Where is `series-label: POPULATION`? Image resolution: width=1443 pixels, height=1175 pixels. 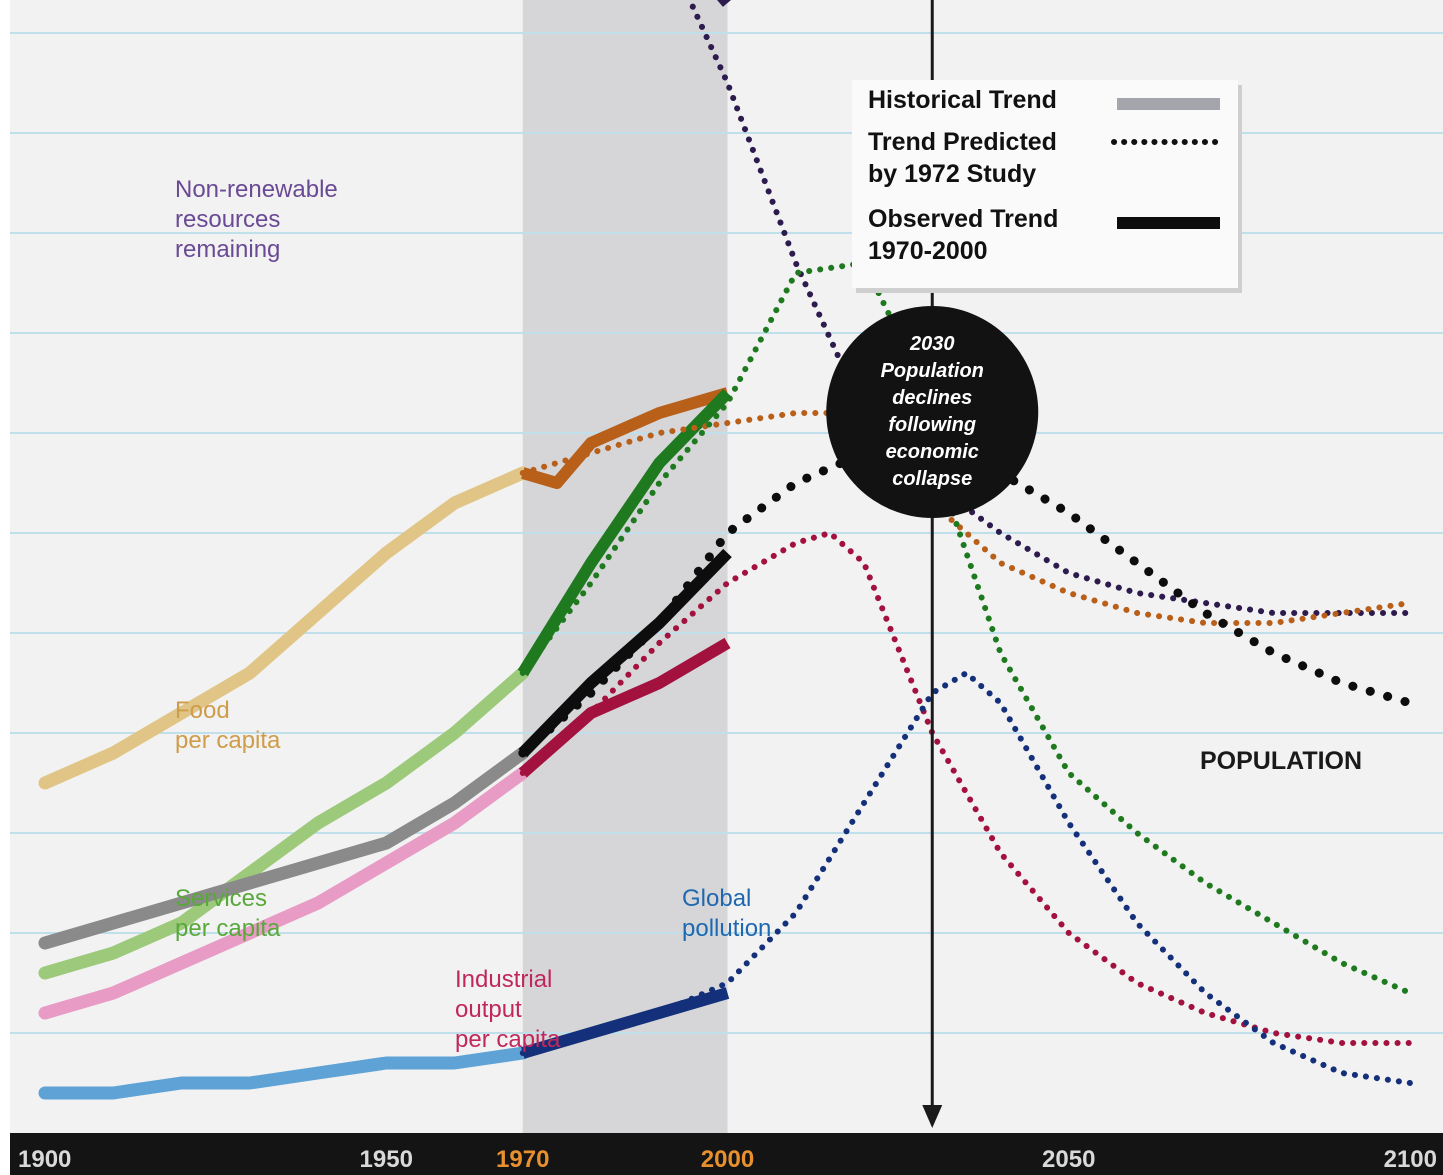
series-label: POPULATION is located at coordinates (1281, 761).